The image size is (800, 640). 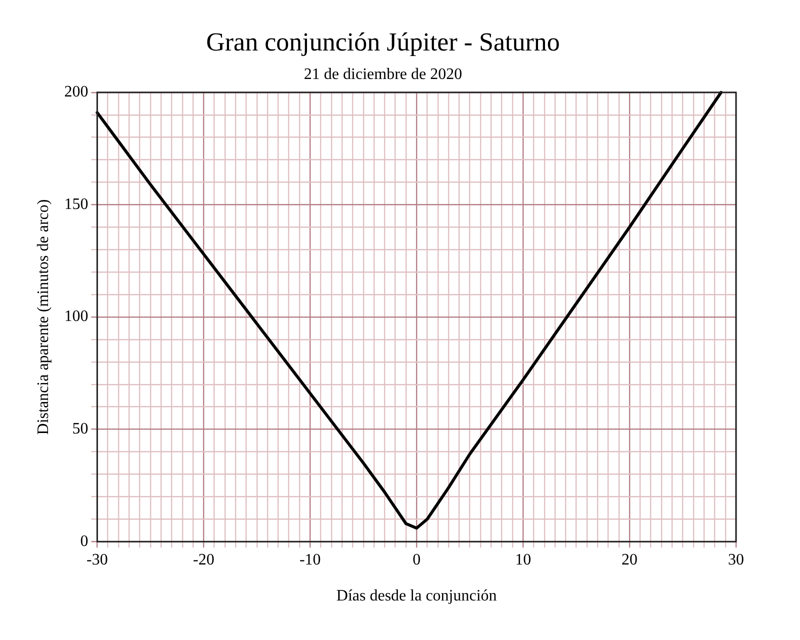 What do you see at coordinates (383, 41) in the screenshot?
I see `chart-title: Gran conjunción Júpiter - Saturno` at bounding box center [383, 41].